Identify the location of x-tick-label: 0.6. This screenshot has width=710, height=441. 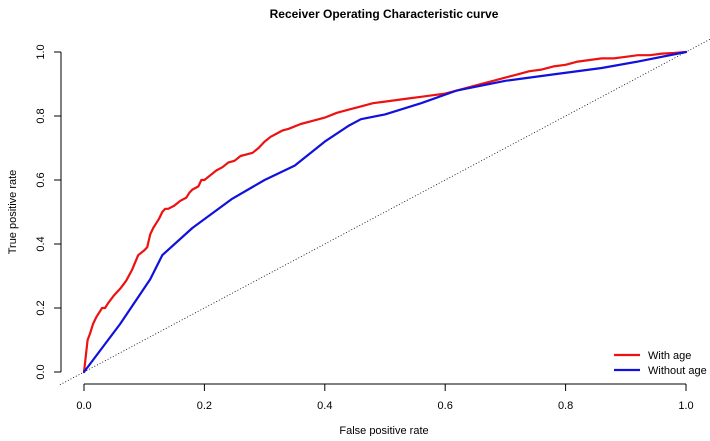
(445, 406).